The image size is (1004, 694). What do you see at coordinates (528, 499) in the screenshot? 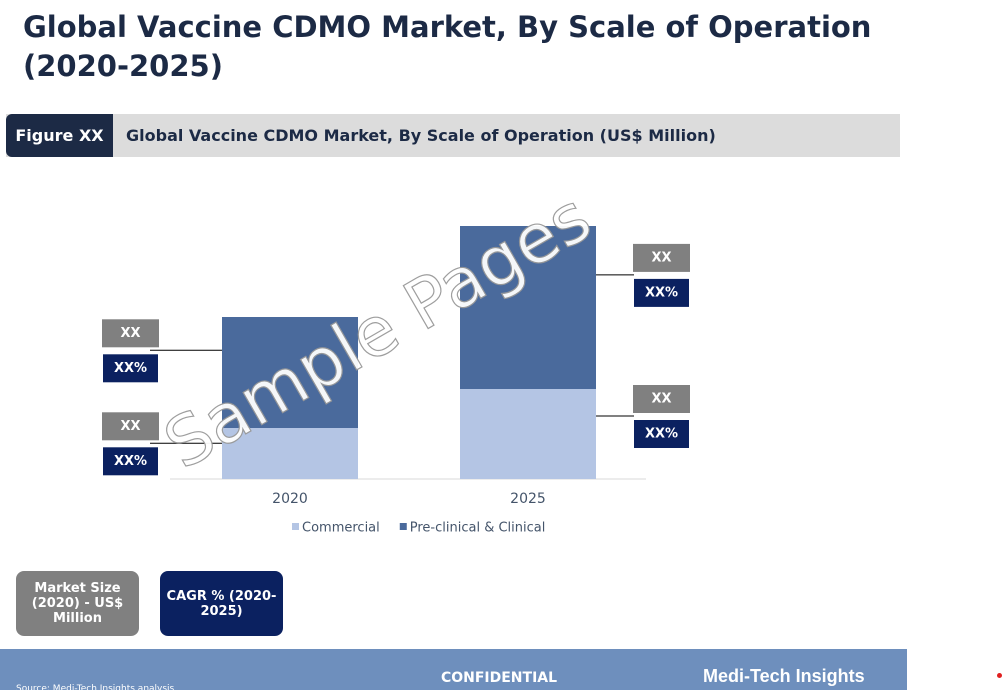
I see `x-tick-label: 2025` at bounding box center [528, 499].